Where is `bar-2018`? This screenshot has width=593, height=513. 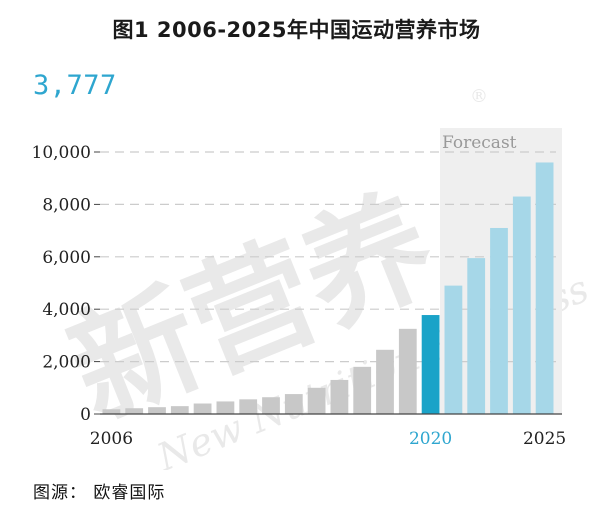
bar-2018 is located at coordinates (385, 381).